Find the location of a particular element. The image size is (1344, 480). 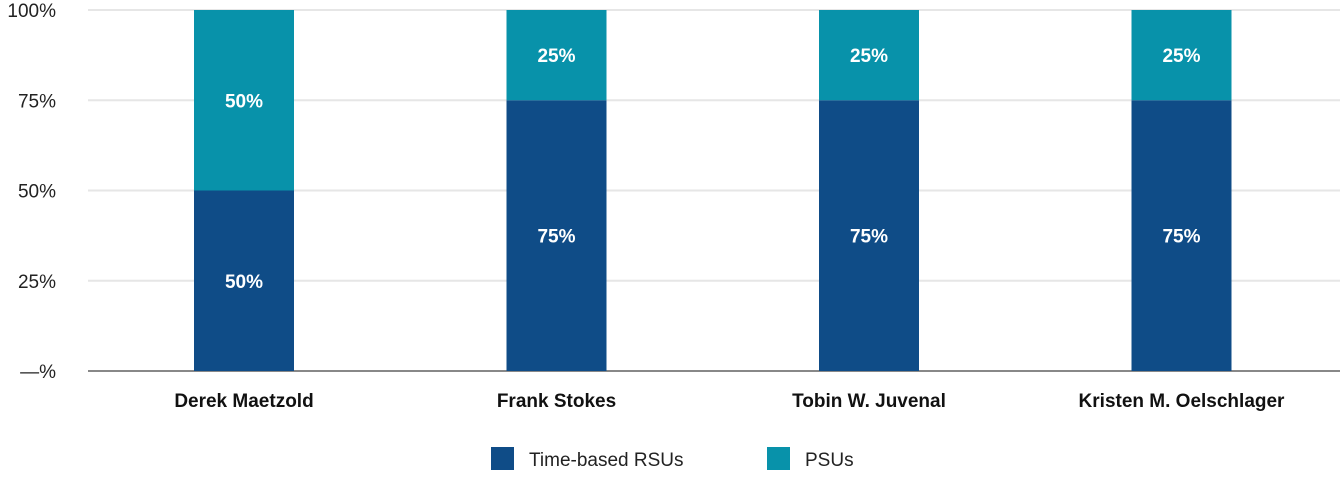

y-axis-ticks: —% 25% 50% 75% 100% is located at coordinates (31, 192).